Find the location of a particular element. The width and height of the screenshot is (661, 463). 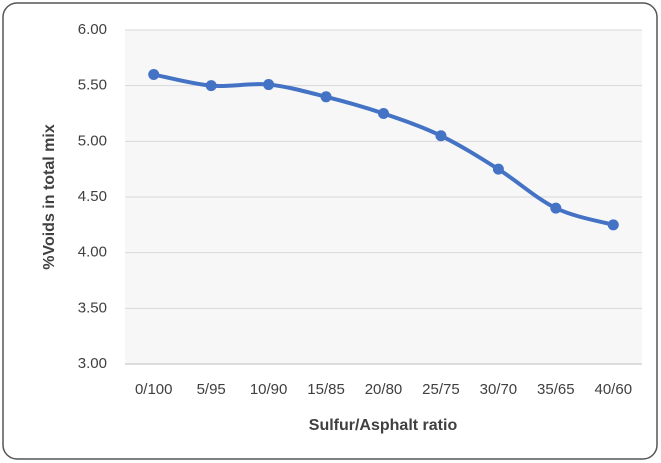

y-tick-label: 4.50 is located at coordinates (92, 196).